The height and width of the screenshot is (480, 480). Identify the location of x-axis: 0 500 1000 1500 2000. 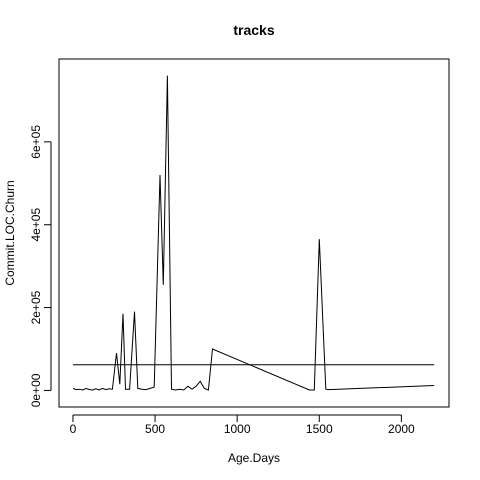
(242, 425).